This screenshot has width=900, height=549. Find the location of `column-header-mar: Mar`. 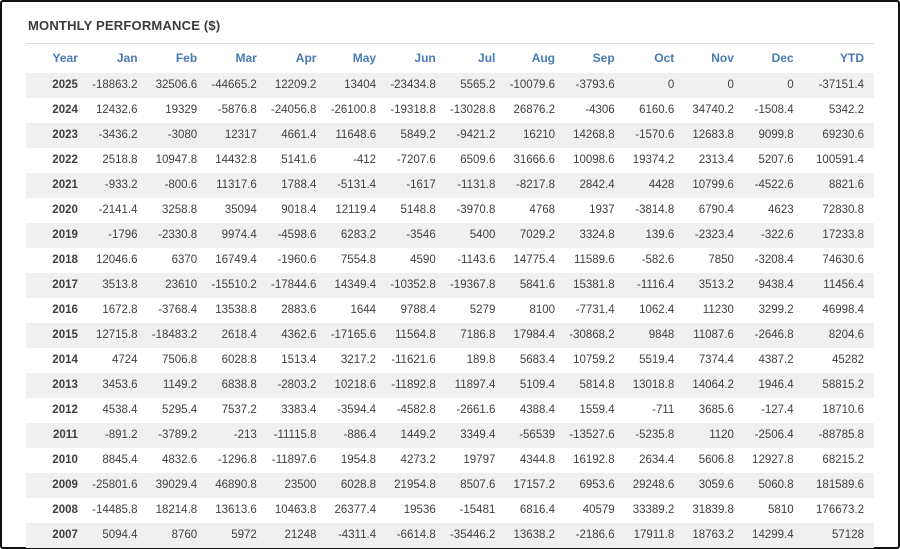

column-header-mar: Mar is located at coordinates (237, 58).